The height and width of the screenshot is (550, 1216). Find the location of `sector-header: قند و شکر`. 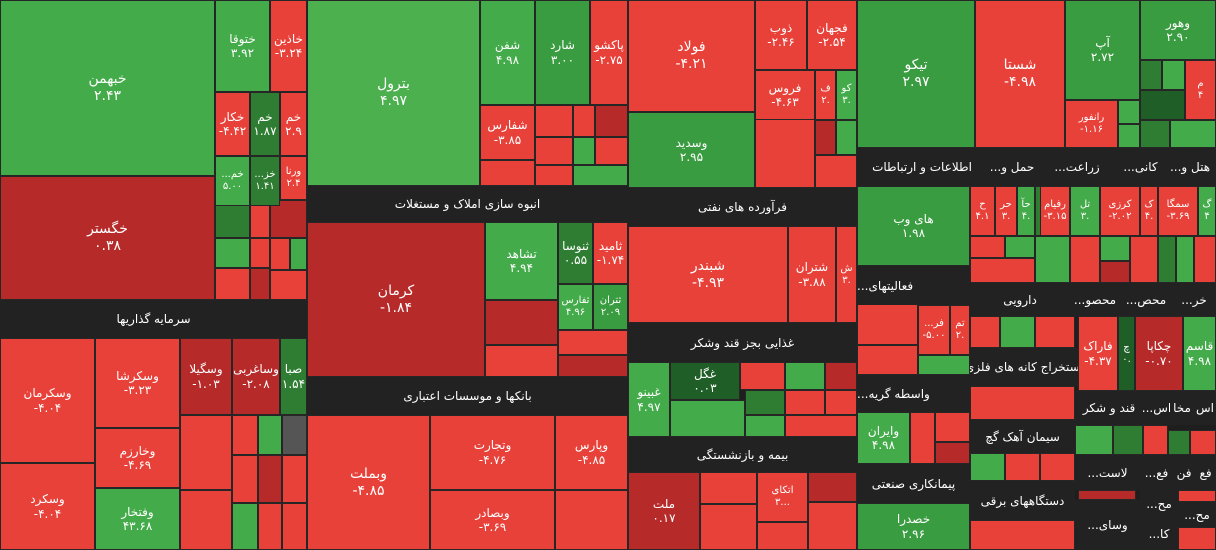

sector-header: قند و شکر is located at coordinates (1109, 408).